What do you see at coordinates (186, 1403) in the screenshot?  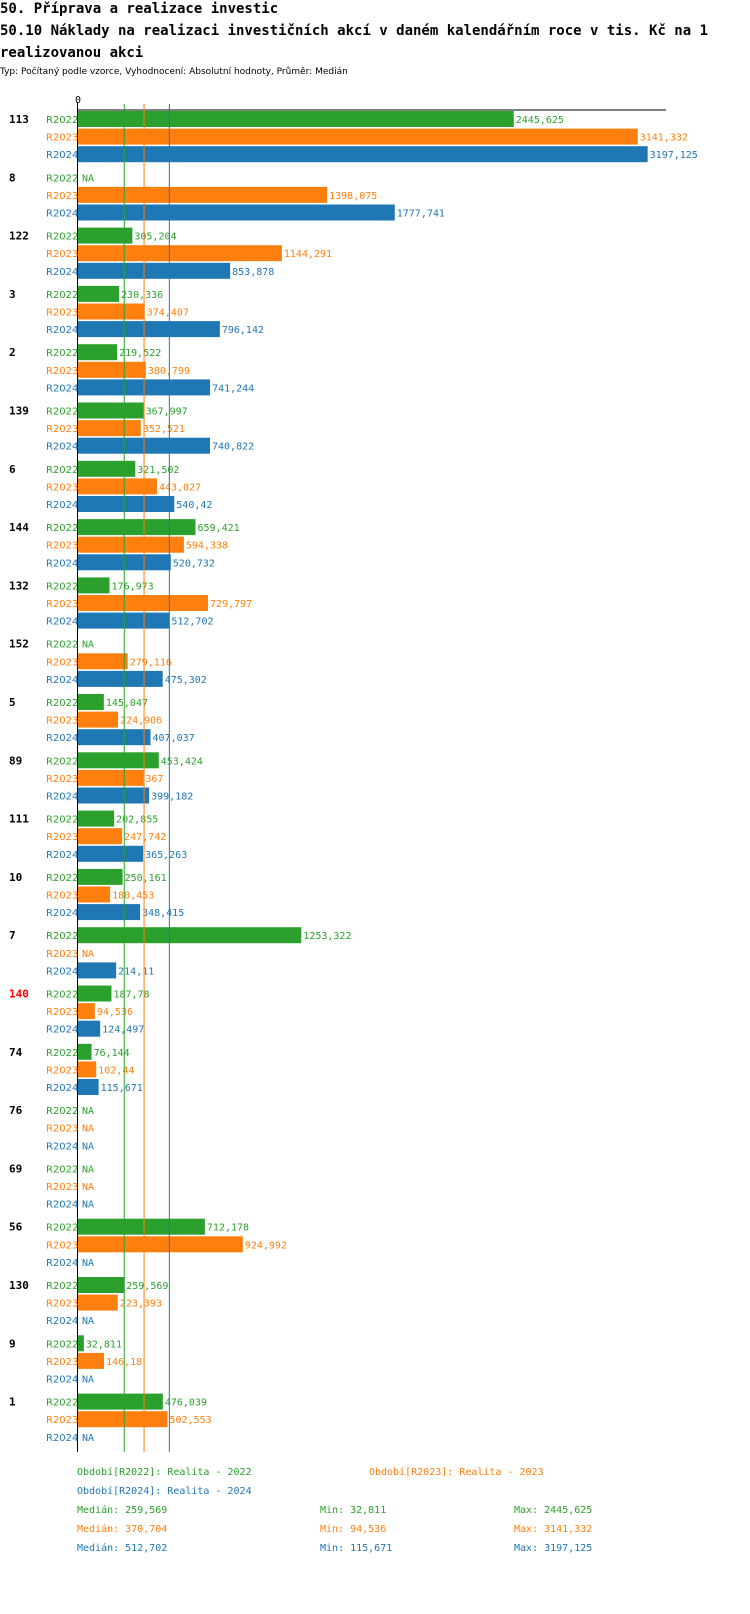 I see `data-label: 476,039` at bounding box center [186, 1403].